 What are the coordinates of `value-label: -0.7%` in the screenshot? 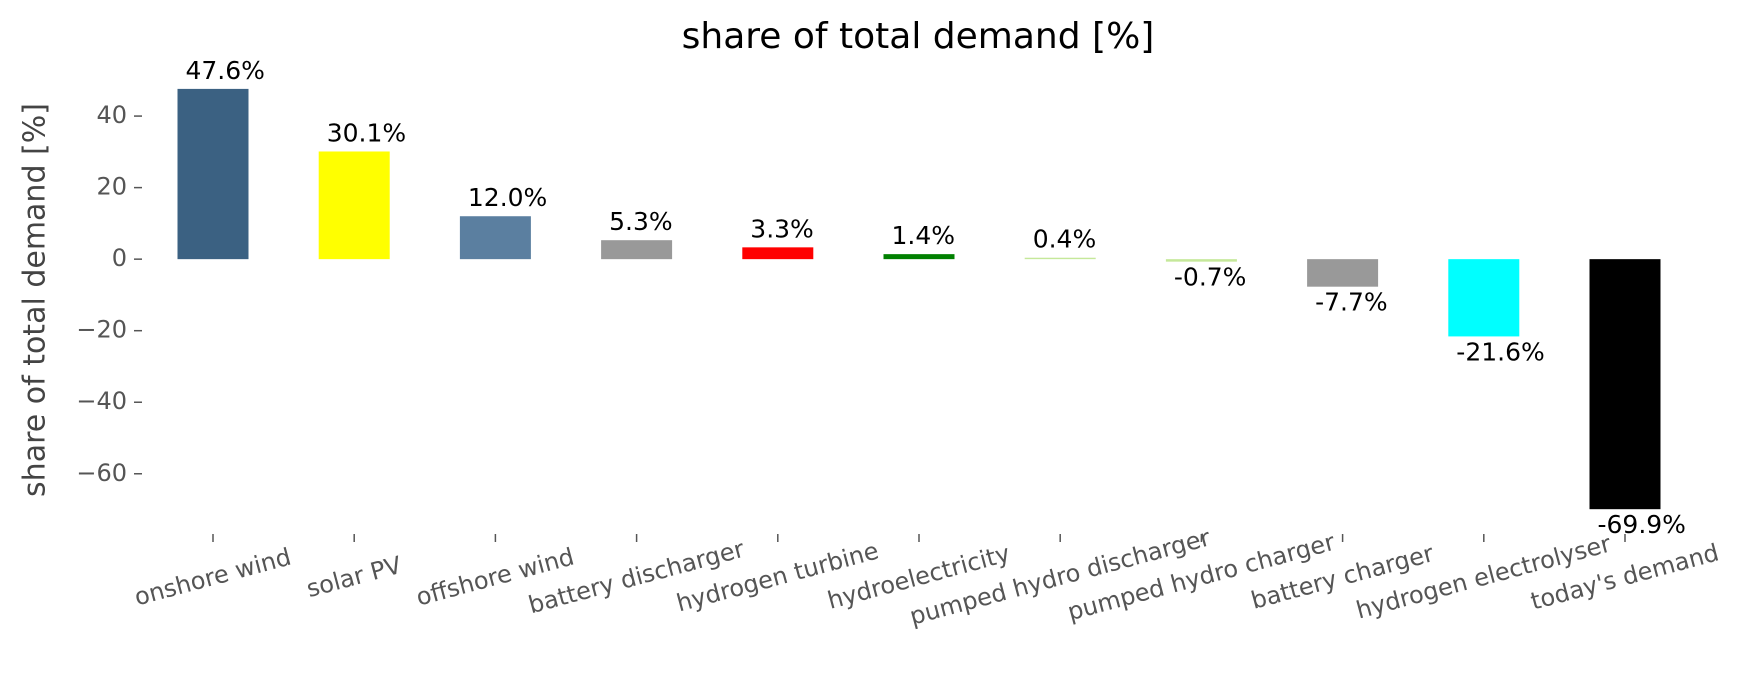 It's located at (1210, 277).